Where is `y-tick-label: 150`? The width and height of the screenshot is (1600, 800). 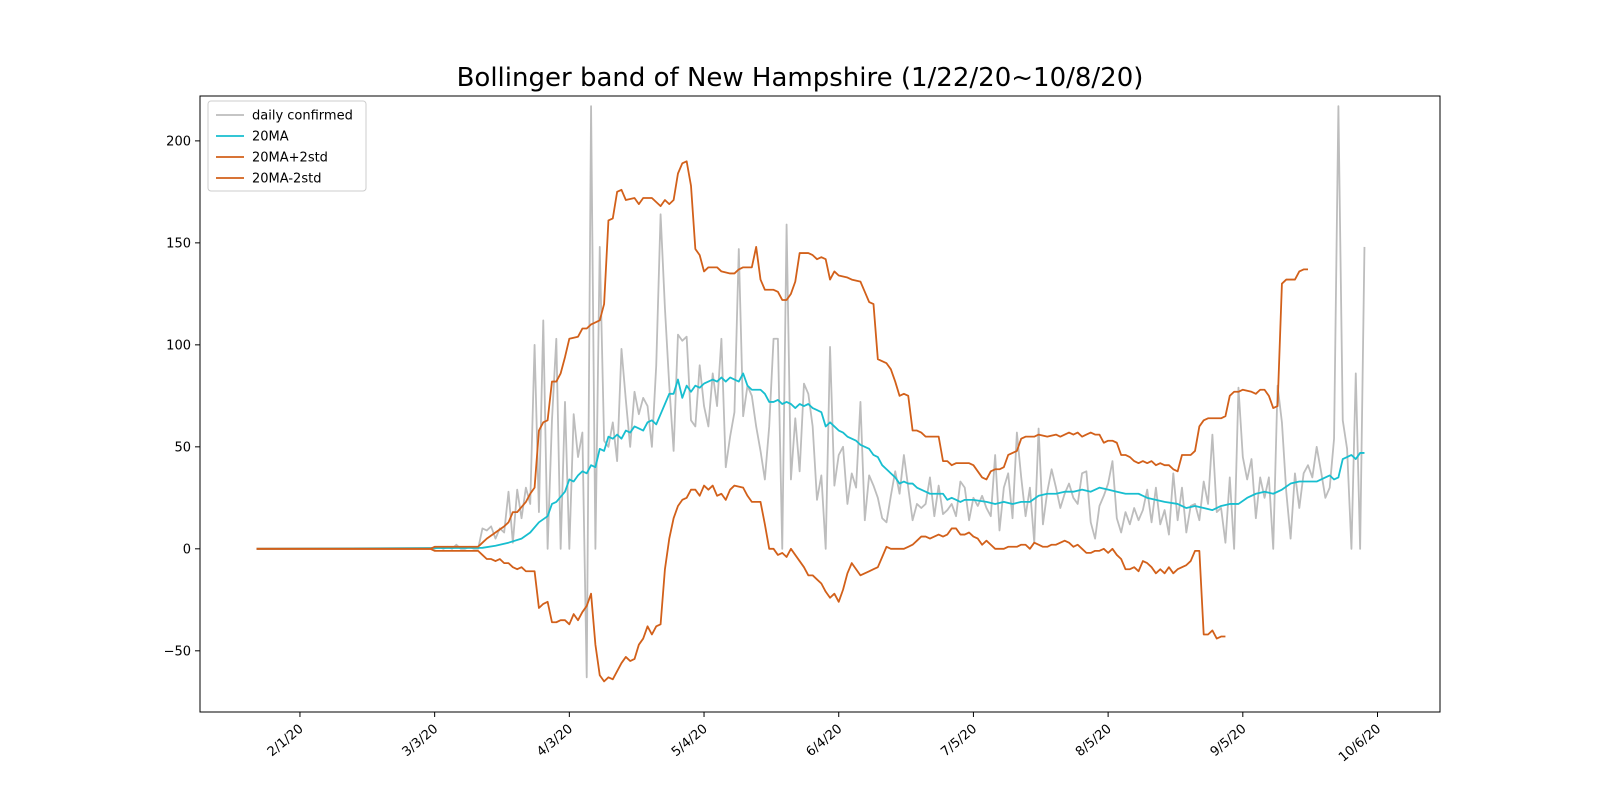 y-tick-label: 150 is located at coordinates (178, 243).